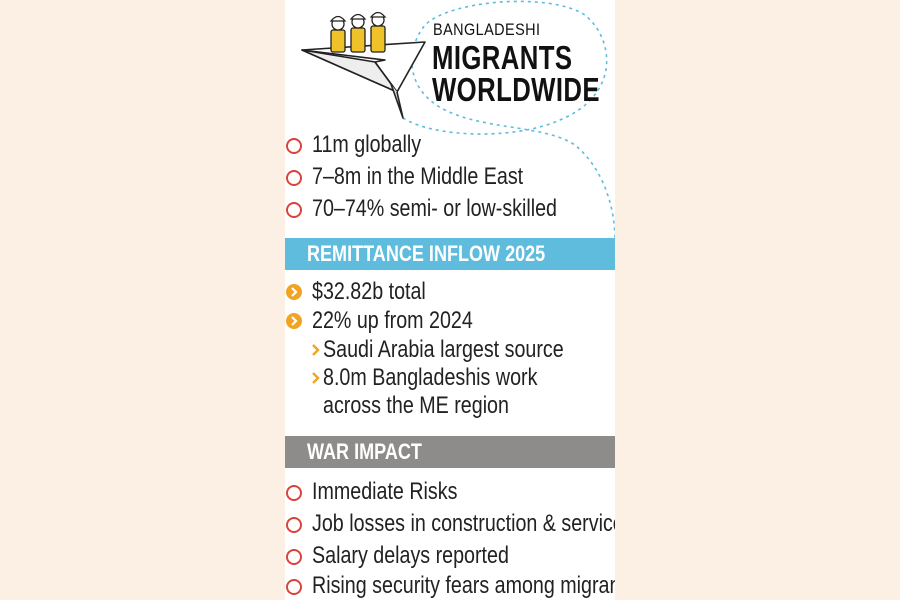  What do you see at coordinates (392, 320) in the screenshot?
I see `list-item-text: 22% up from 2024` at bounding box center [392, 320].